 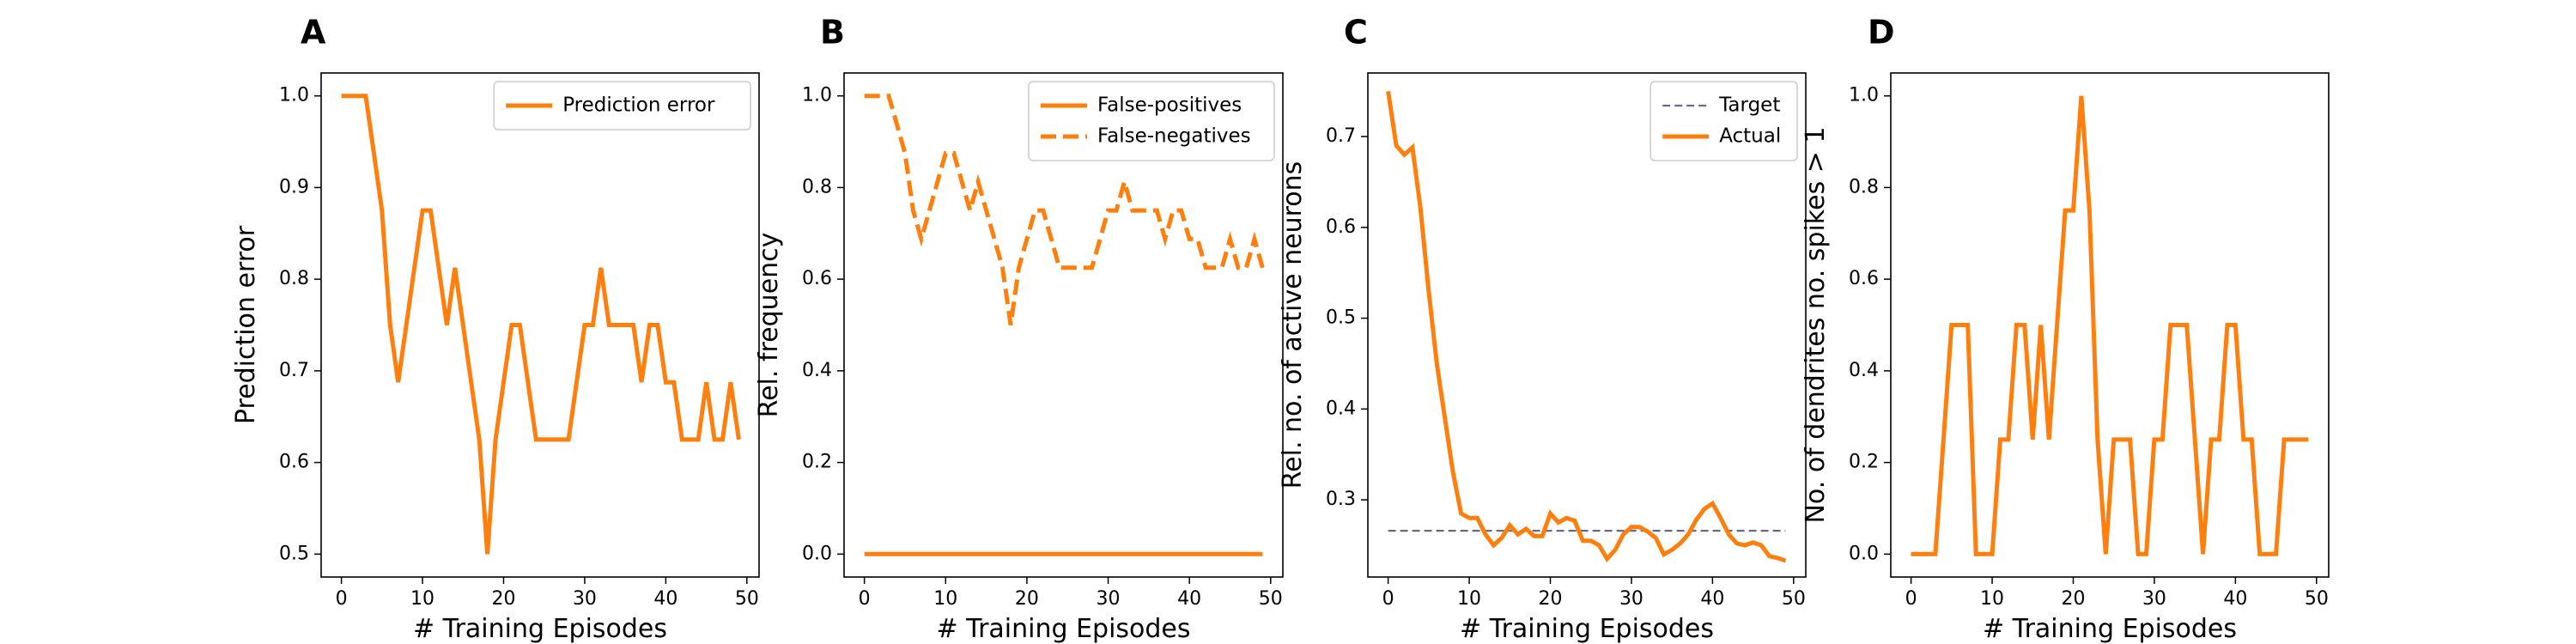 I want to click on prediction-error-line, so click(x=541, y=324).